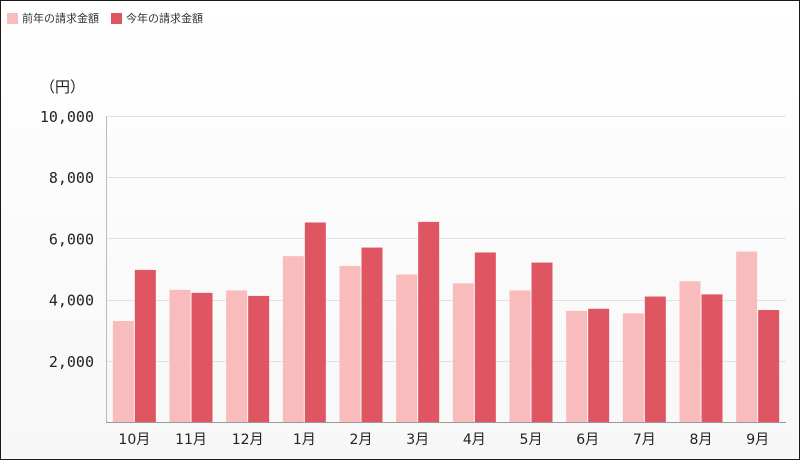  Describe the element at coordinates (71, 362) in the screenshot. I see `y-tick-label: 2,000` at that location.